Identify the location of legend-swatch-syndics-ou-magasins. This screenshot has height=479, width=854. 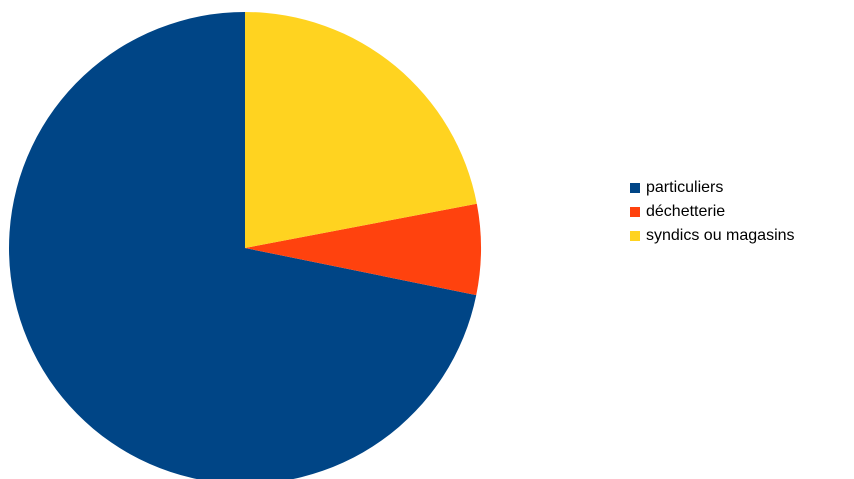
(635, 236).